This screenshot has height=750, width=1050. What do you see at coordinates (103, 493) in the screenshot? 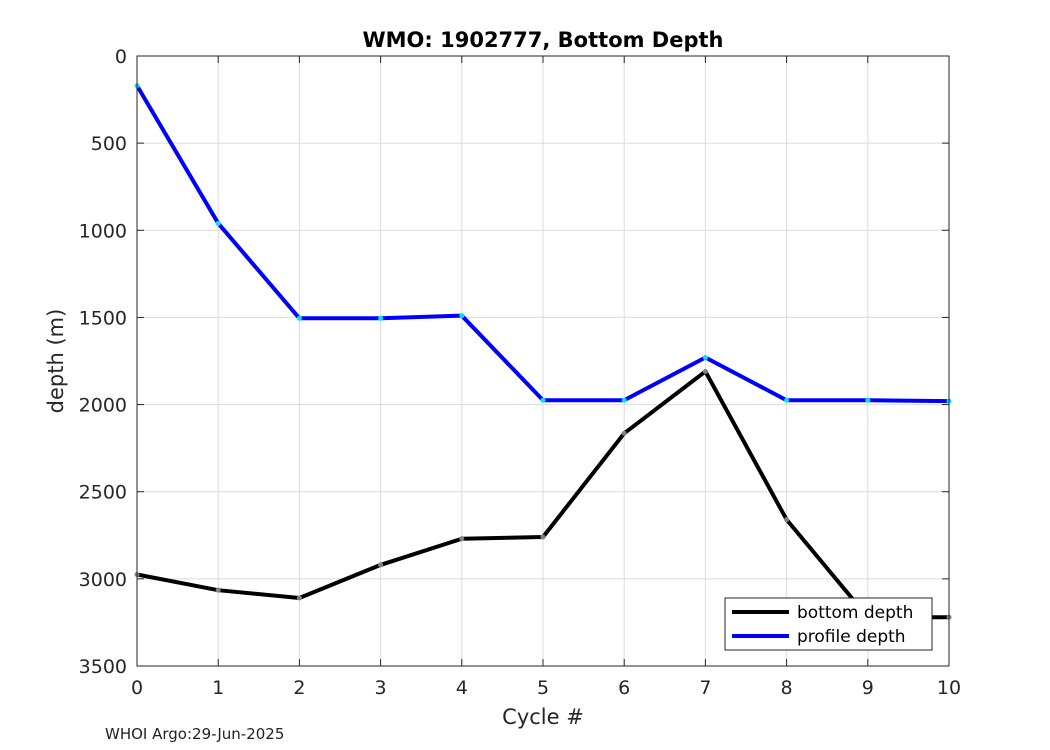
I see `y-tick-label: 2500` at bounding box center [103, 493].